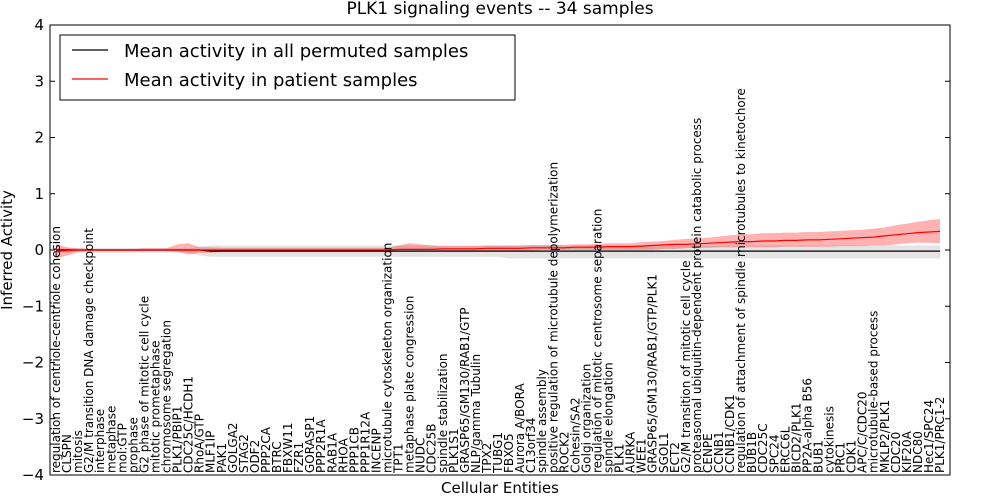 The width and height of the screenshot is (1000, 500). I want to click on y-tick-label: 4, so click(39, 25).